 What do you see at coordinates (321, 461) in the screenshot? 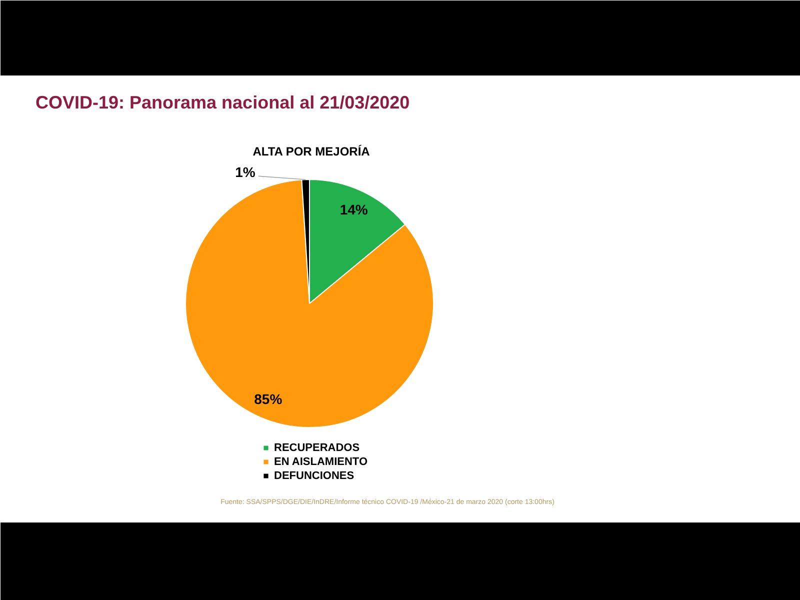
I see `legend-label: EN AISLAMIENTO` at bounding box center [321, 461].